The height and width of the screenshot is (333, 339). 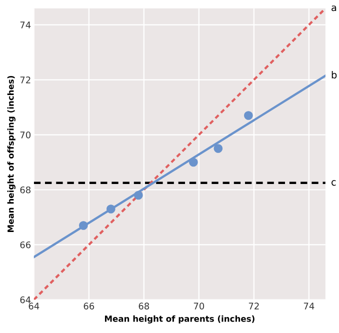 I want to click on x-tick-label: 66, so click(x=89, y=306).